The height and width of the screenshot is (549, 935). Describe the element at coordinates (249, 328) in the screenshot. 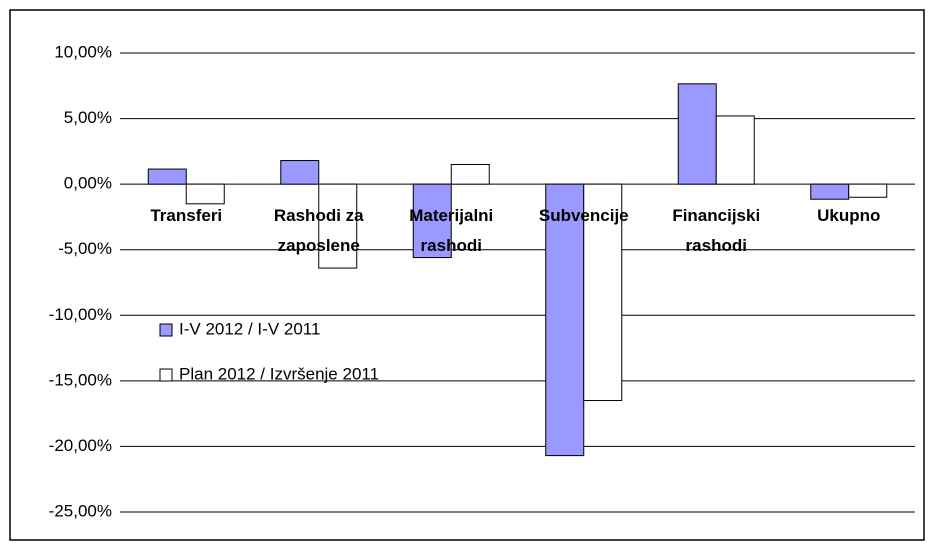

I see `legend-label: I-V 2012 / I-V 2011` at that location.